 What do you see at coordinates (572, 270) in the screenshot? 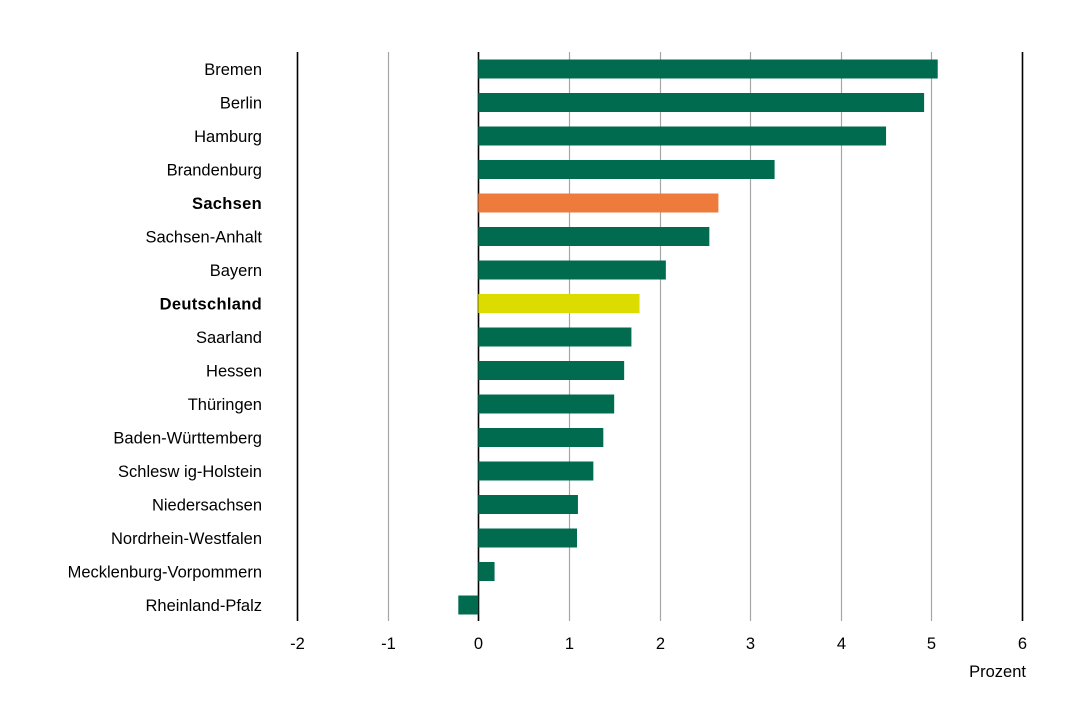
I see `bar-bayern` at bounding box center [572, 270].